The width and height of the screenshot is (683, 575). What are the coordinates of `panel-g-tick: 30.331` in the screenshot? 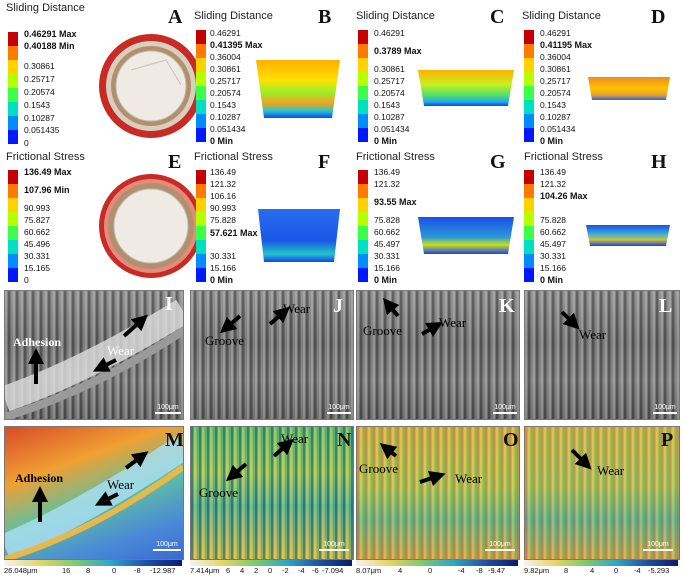 It's located at (387, 256).